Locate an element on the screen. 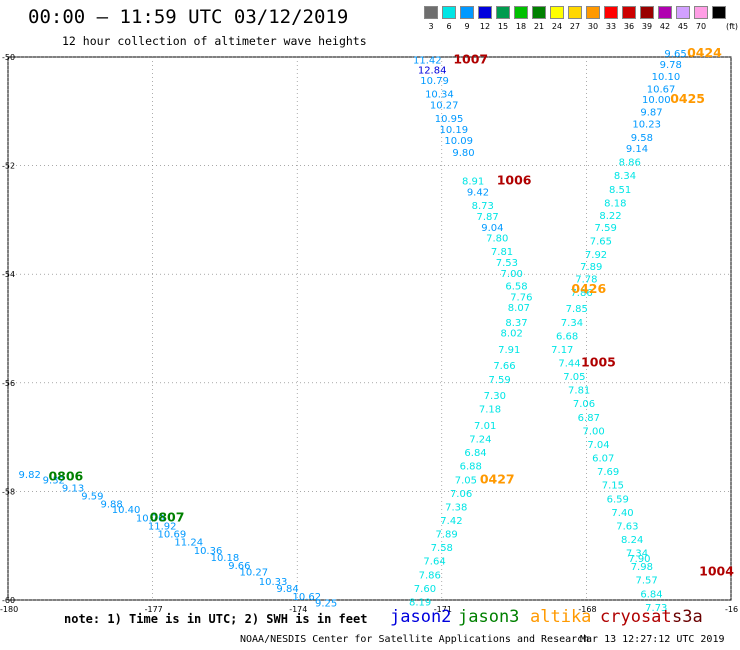 This screenshot has height=650, width=740. wave-height-value: 7.18 is located at coordinates (490, 410).